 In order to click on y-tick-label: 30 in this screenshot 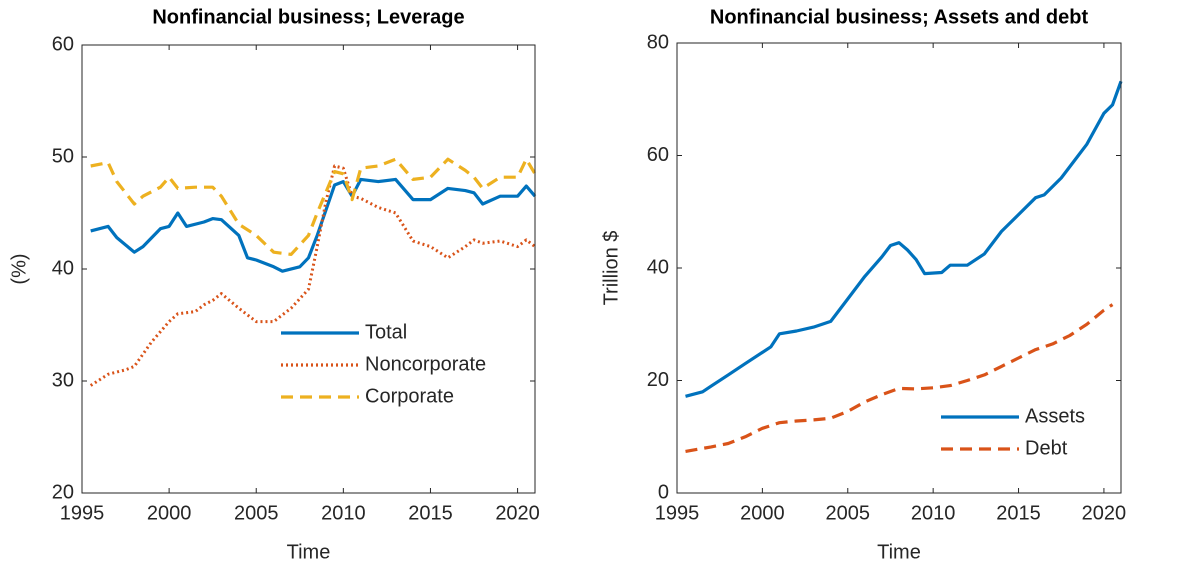, I will do `click(63, 380)`.